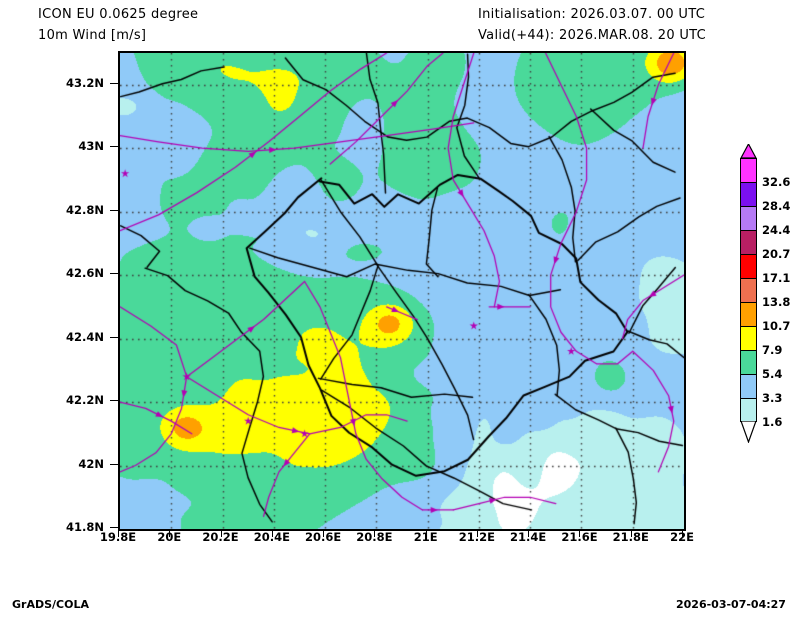 The height and width of the screenshot is (618, 800). I want to click on y-axis-tick-label: 41.8N, so click(85, 527).